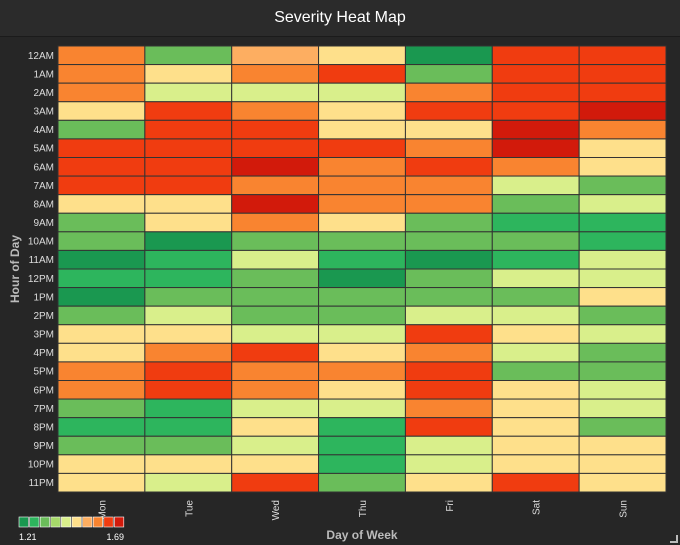  Describe the element at coordinates (340, 18) in the screenshot. I see `chart-header: Severity Heat Map` at that location.